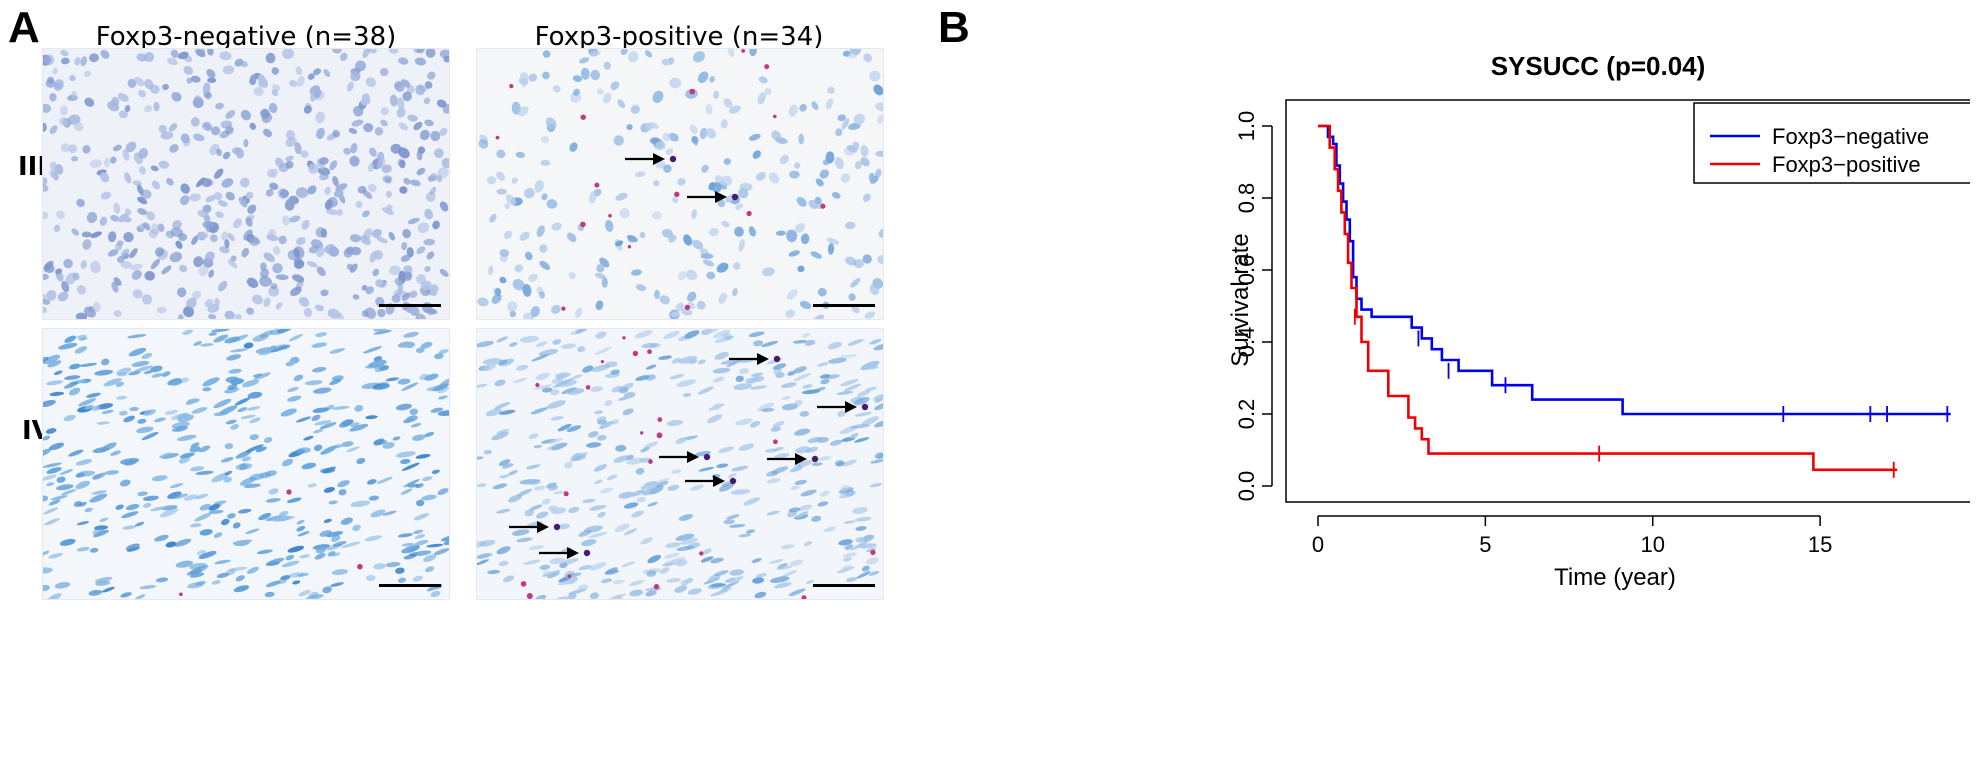 This screenshot has height=770, width=1980. I want to click on chart-legend: Foxp3−negative Foxp3−positive, so click(1831, 143).